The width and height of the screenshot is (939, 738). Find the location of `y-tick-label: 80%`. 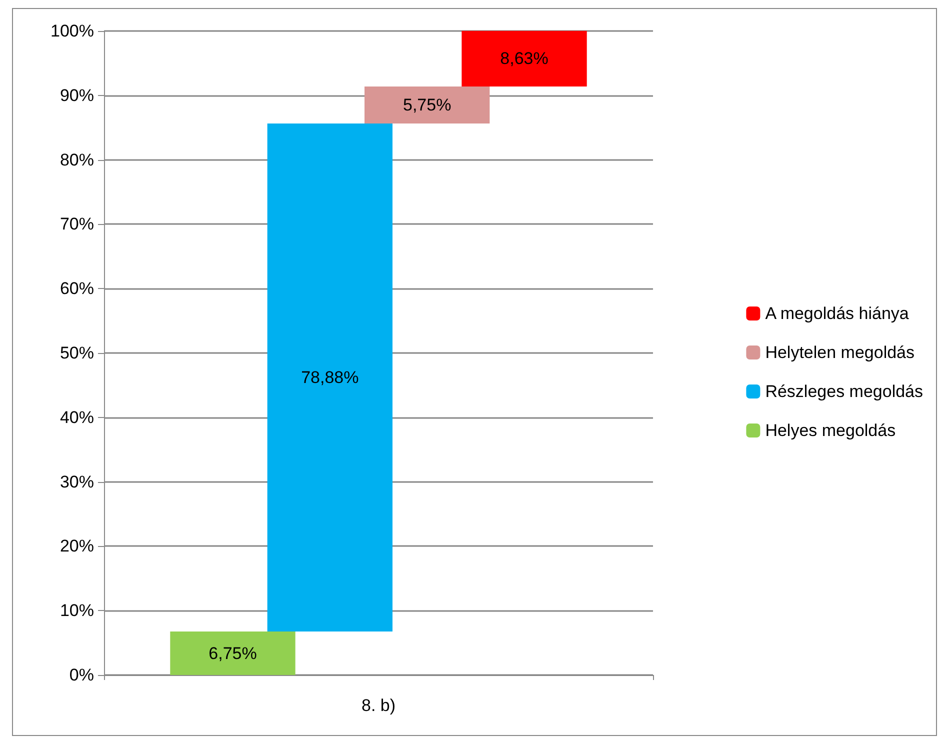

y-tick-label: 80% is located at coordinates (77, 160).